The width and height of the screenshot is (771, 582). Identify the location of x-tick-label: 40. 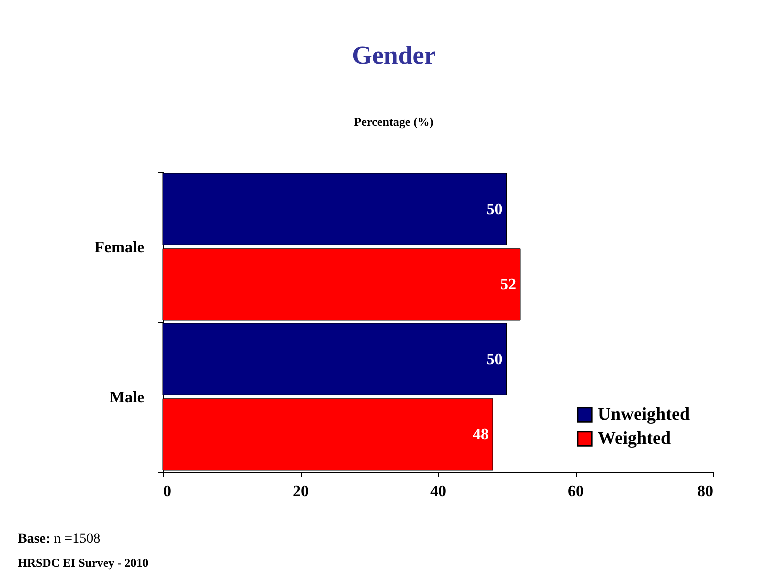
(438, 492).